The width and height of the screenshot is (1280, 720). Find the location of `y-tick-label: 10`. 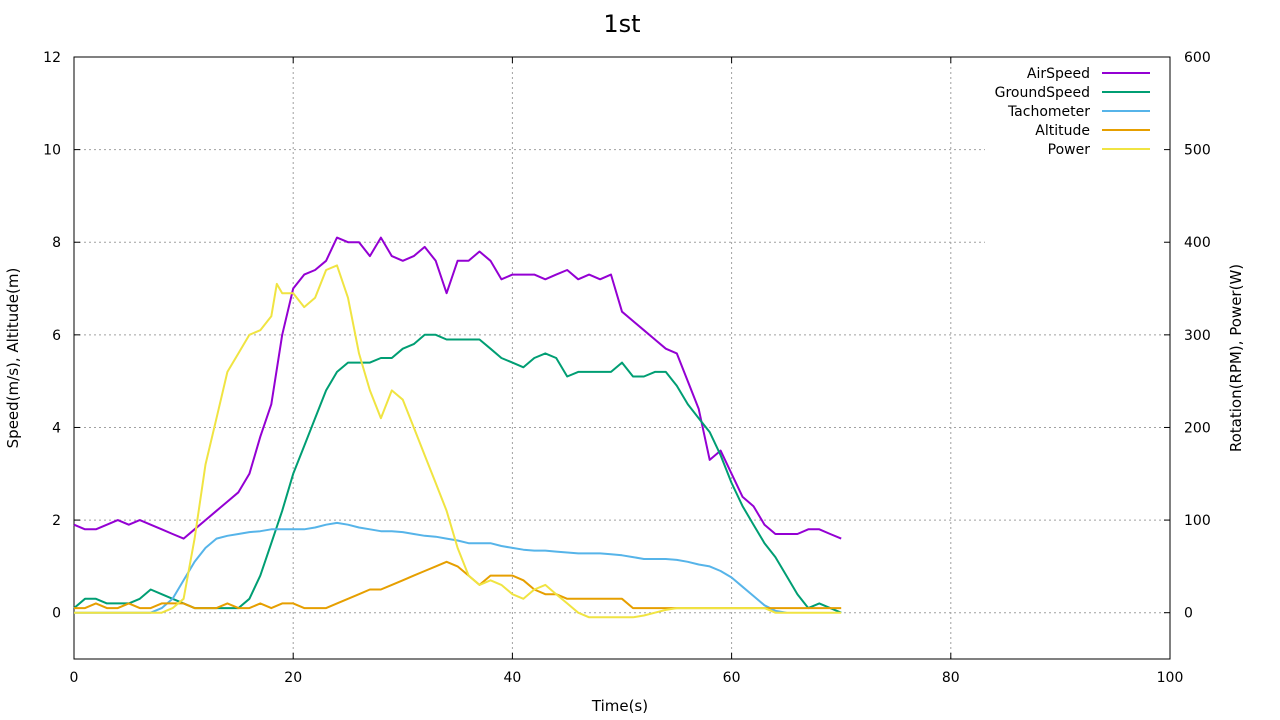

y-tick-label: 10 is located at coordinates (52, 151).